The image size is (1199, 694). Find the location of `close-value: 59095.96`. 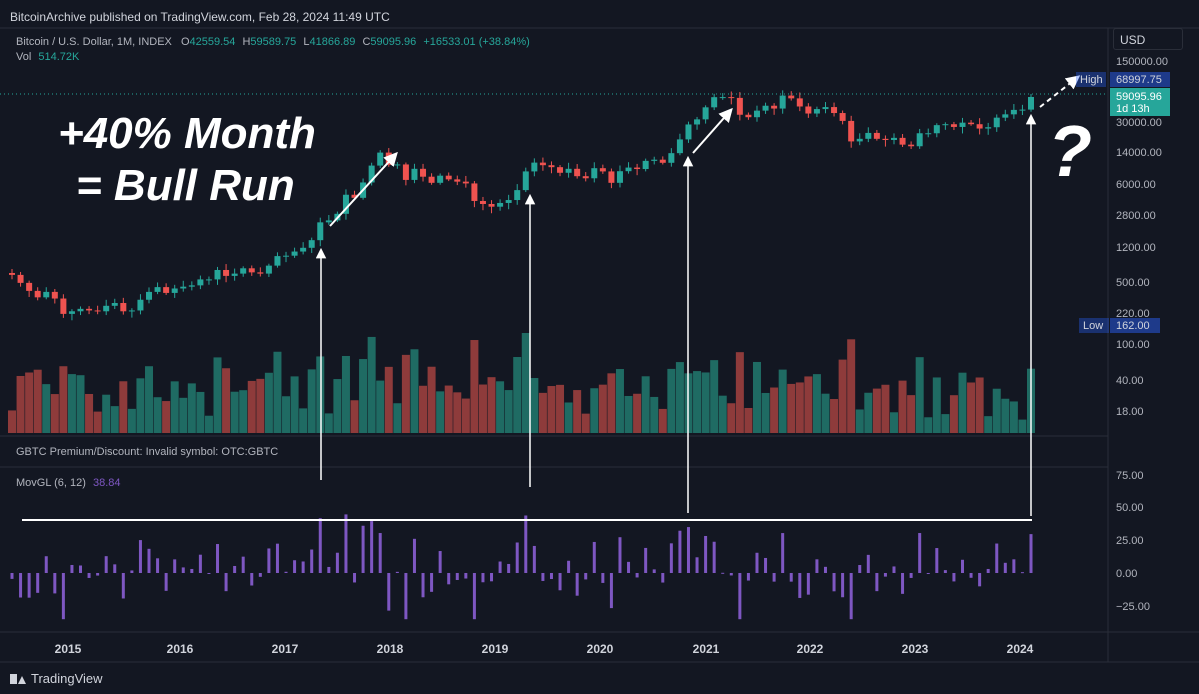

close-value: 59095.96 is located at coordinates (393, 42).